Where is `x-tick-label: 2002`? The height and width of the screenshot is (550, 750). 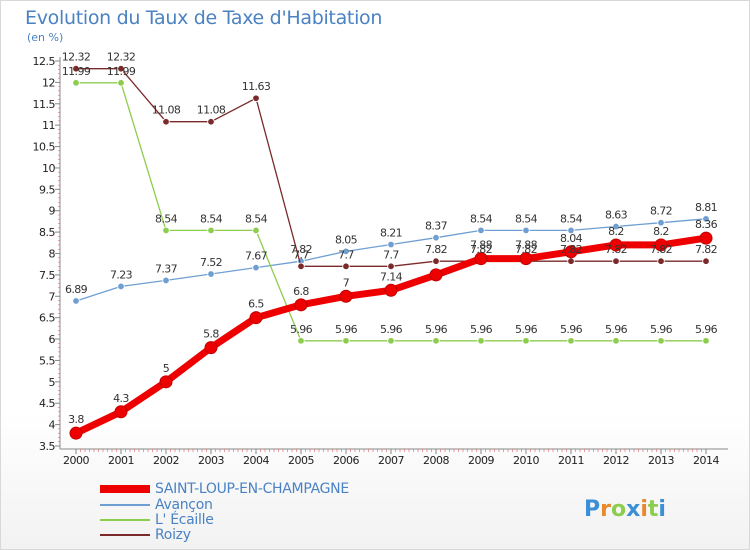
x-tick-label: 2002 is located at coordinates (166, 460).